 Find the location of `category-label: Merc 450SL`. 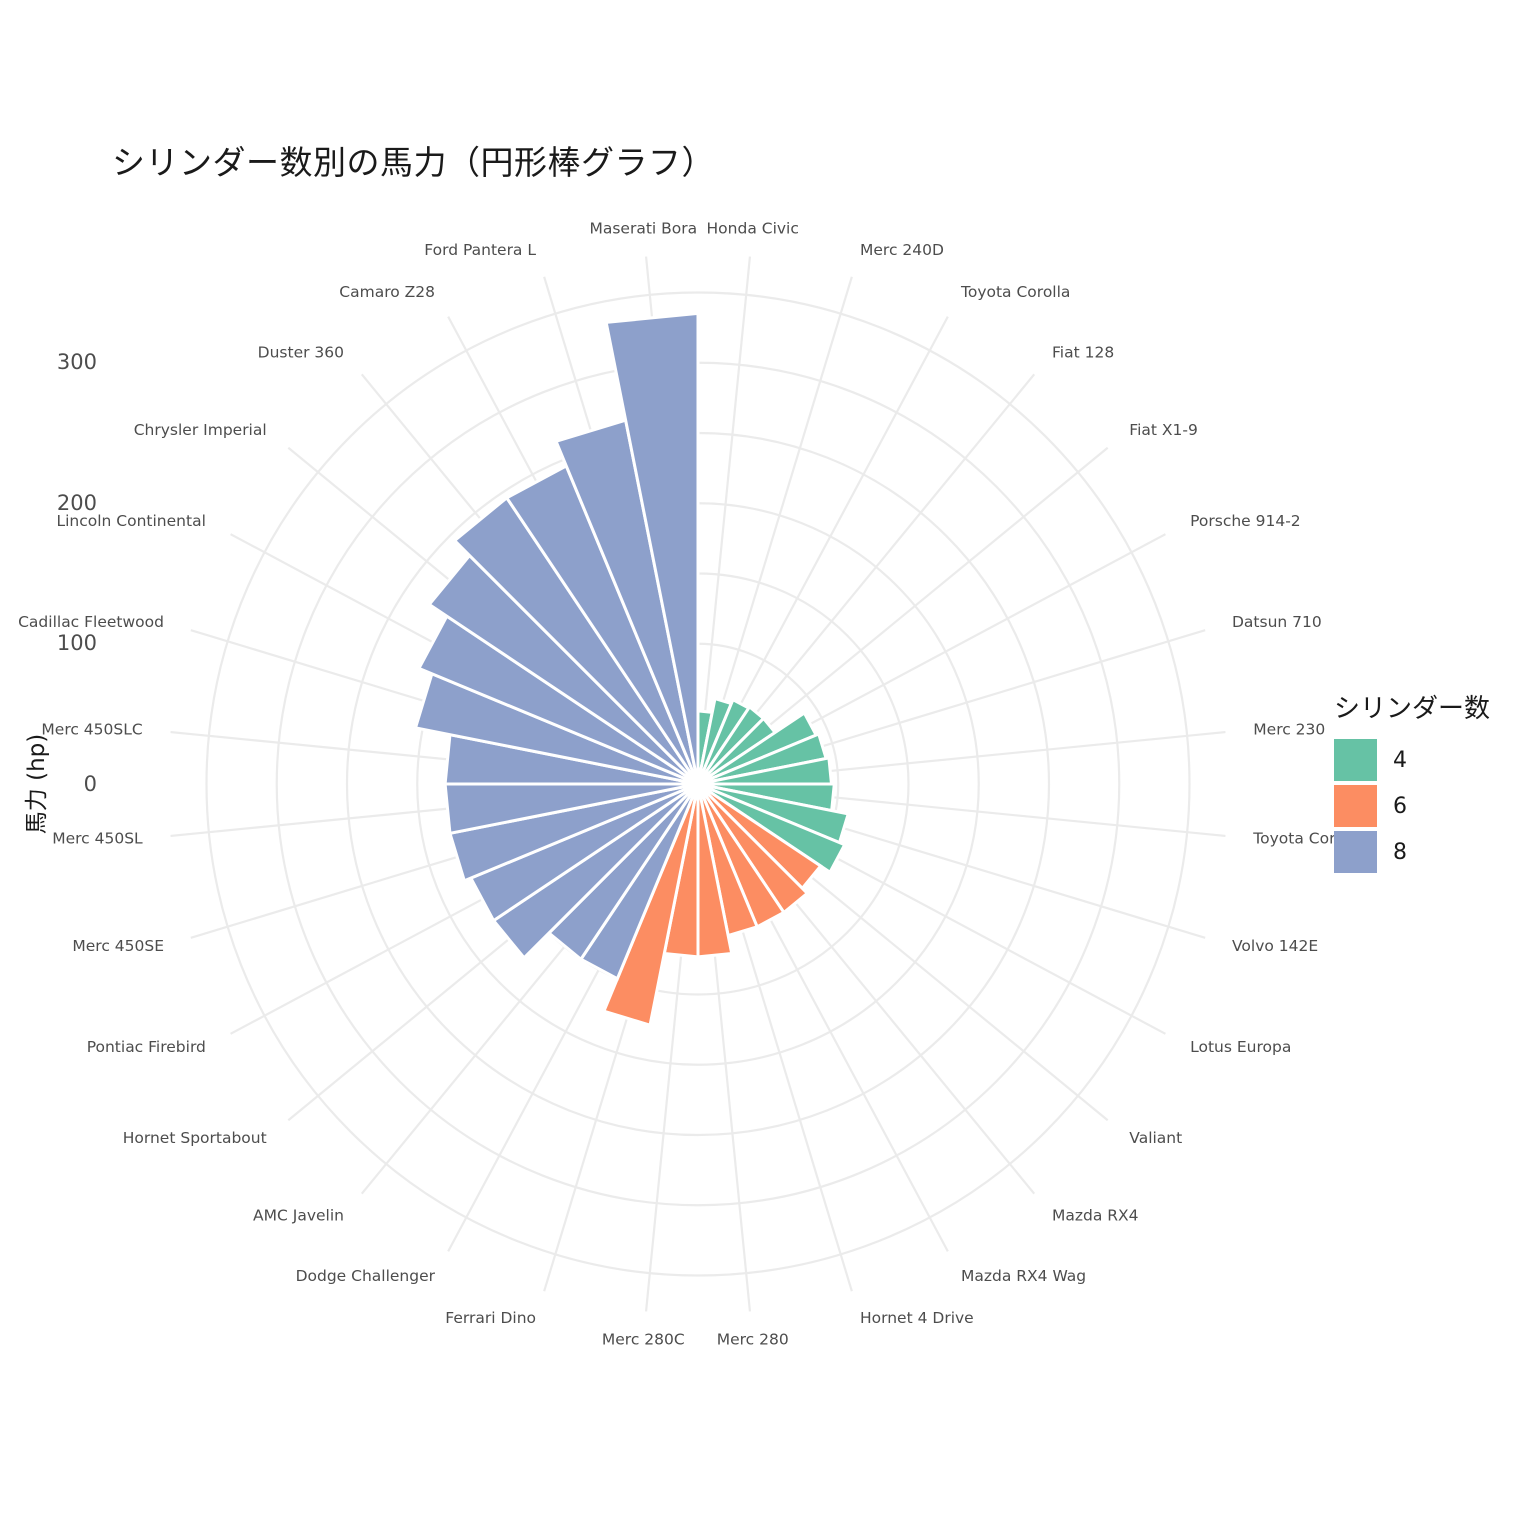

category-label: Merc 450SL is located at coordinates (97, 839).